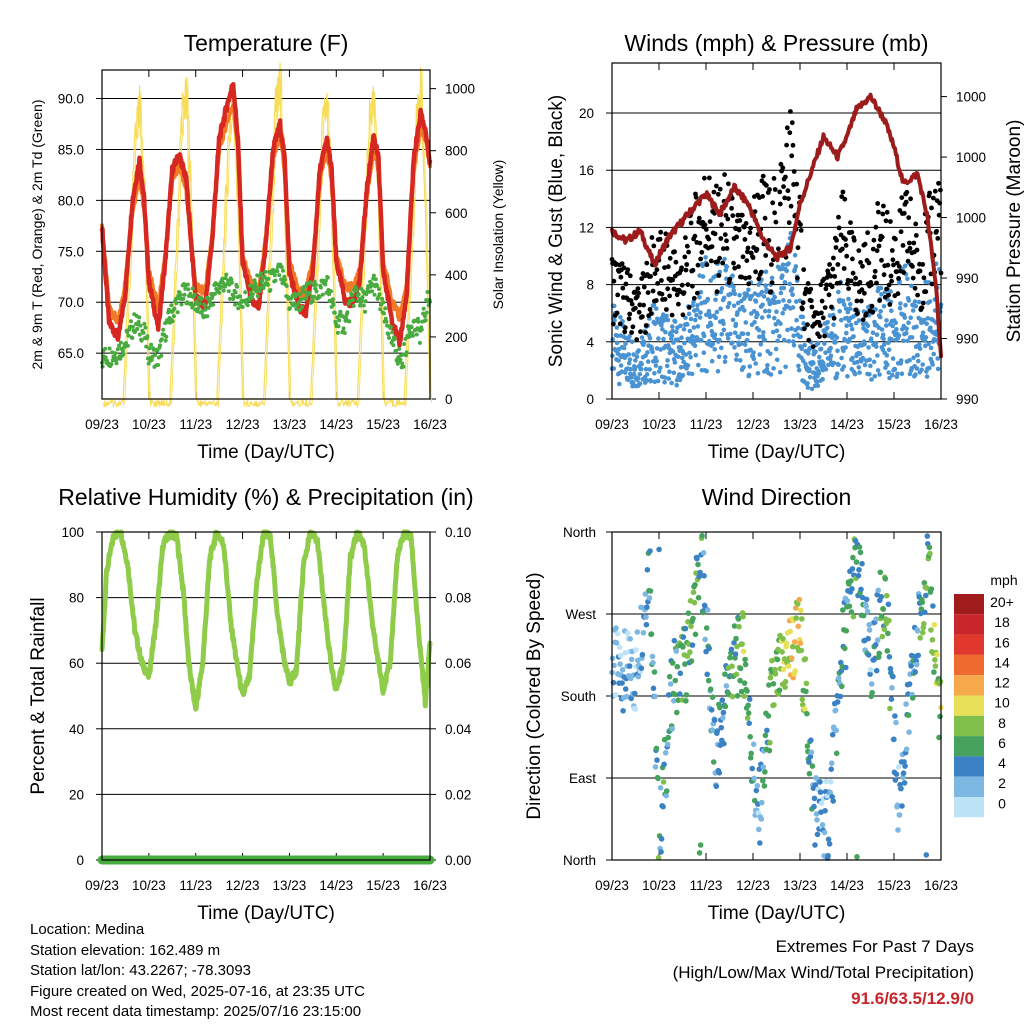  Describe the element at coordinates (659, 424) in the screenshot. I see `x-tick-label: 10/23` at that location.